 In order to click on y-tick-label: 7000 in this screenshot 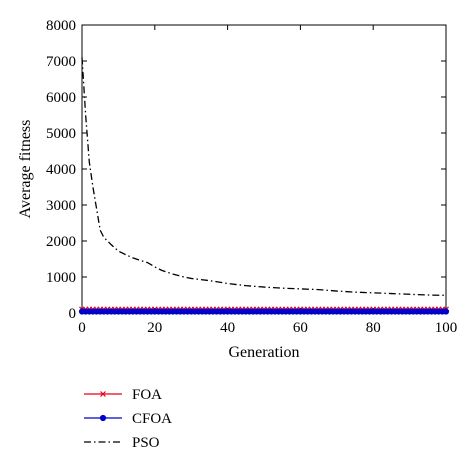, I will do `click(61, 62)`.